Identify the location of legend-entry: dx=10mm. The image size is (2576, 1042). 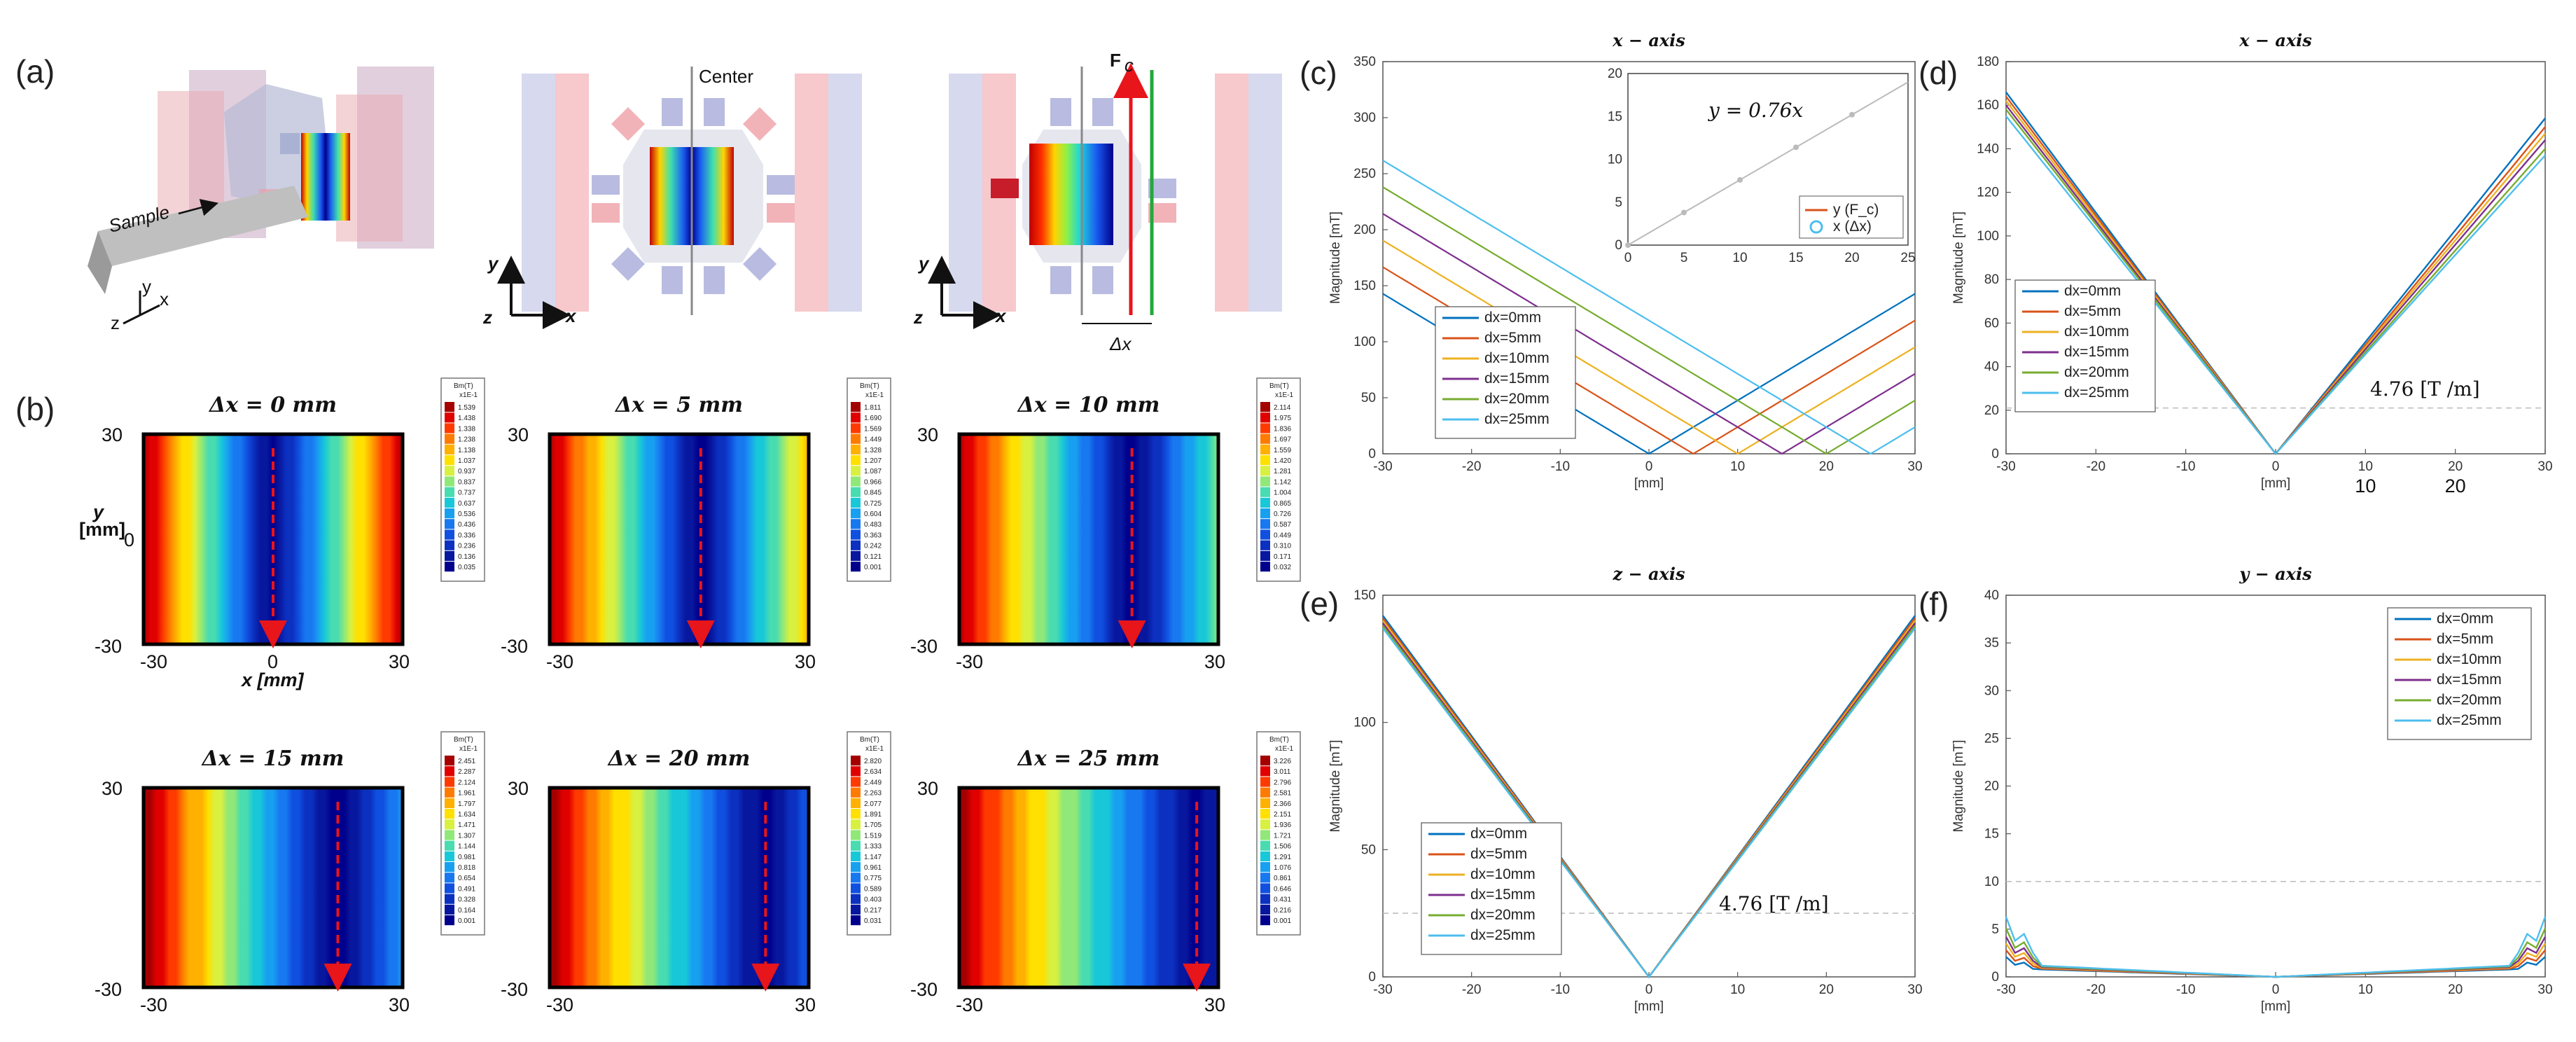
(1517, 358).